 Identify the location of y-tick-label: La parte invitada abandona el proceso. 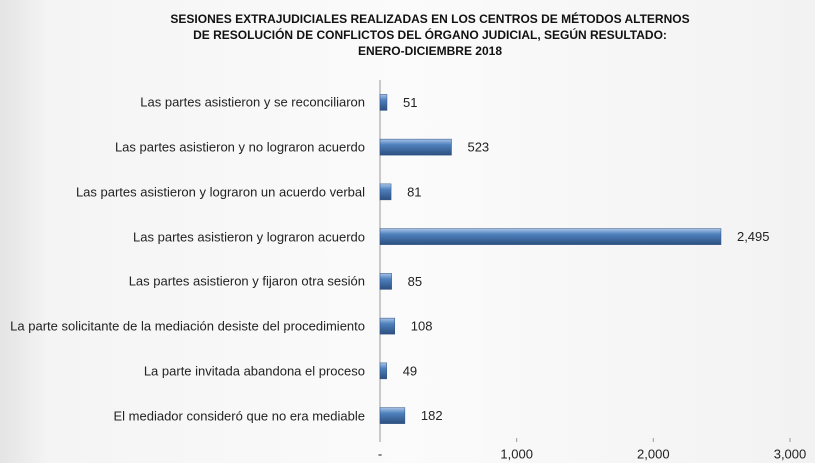
(254, 370).